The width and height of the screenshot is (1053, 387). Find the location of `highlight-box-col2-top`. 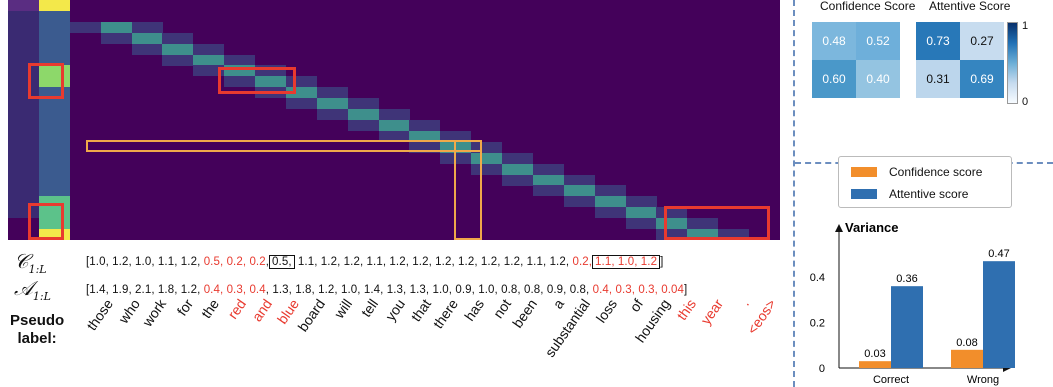

highlight-box-col2-top is located at coordinates (46, 81).